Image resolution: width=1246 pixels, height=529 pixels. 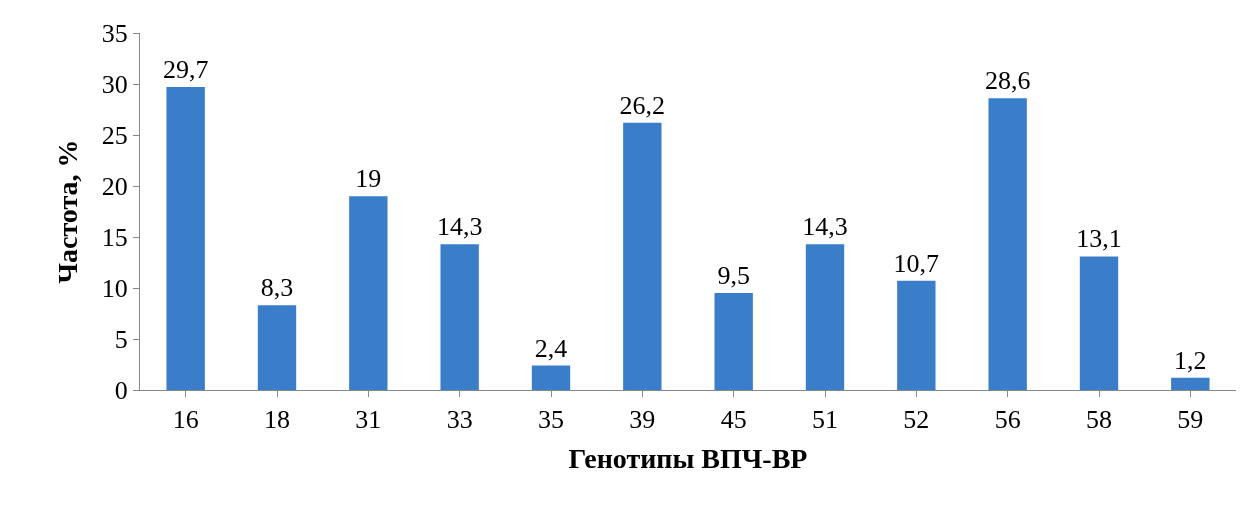 I want to click on x-axis-title: Генотипы ВПЧ-ВР, so click(x=688, y=459).